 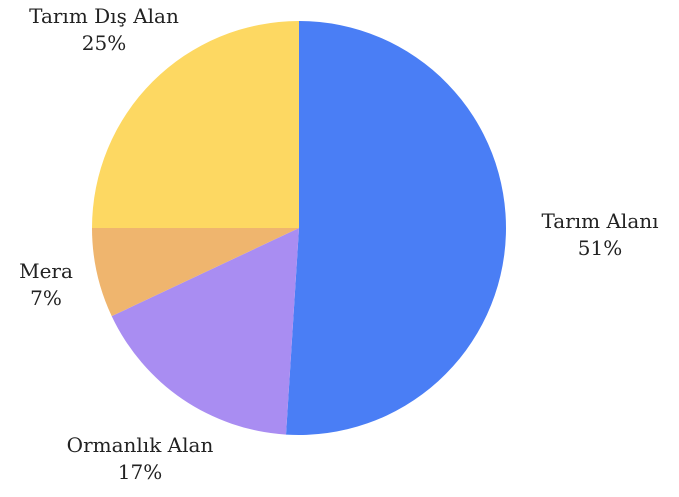 I want to click on slice-label-mera: Mera 7%, so click(x=46, y=285).